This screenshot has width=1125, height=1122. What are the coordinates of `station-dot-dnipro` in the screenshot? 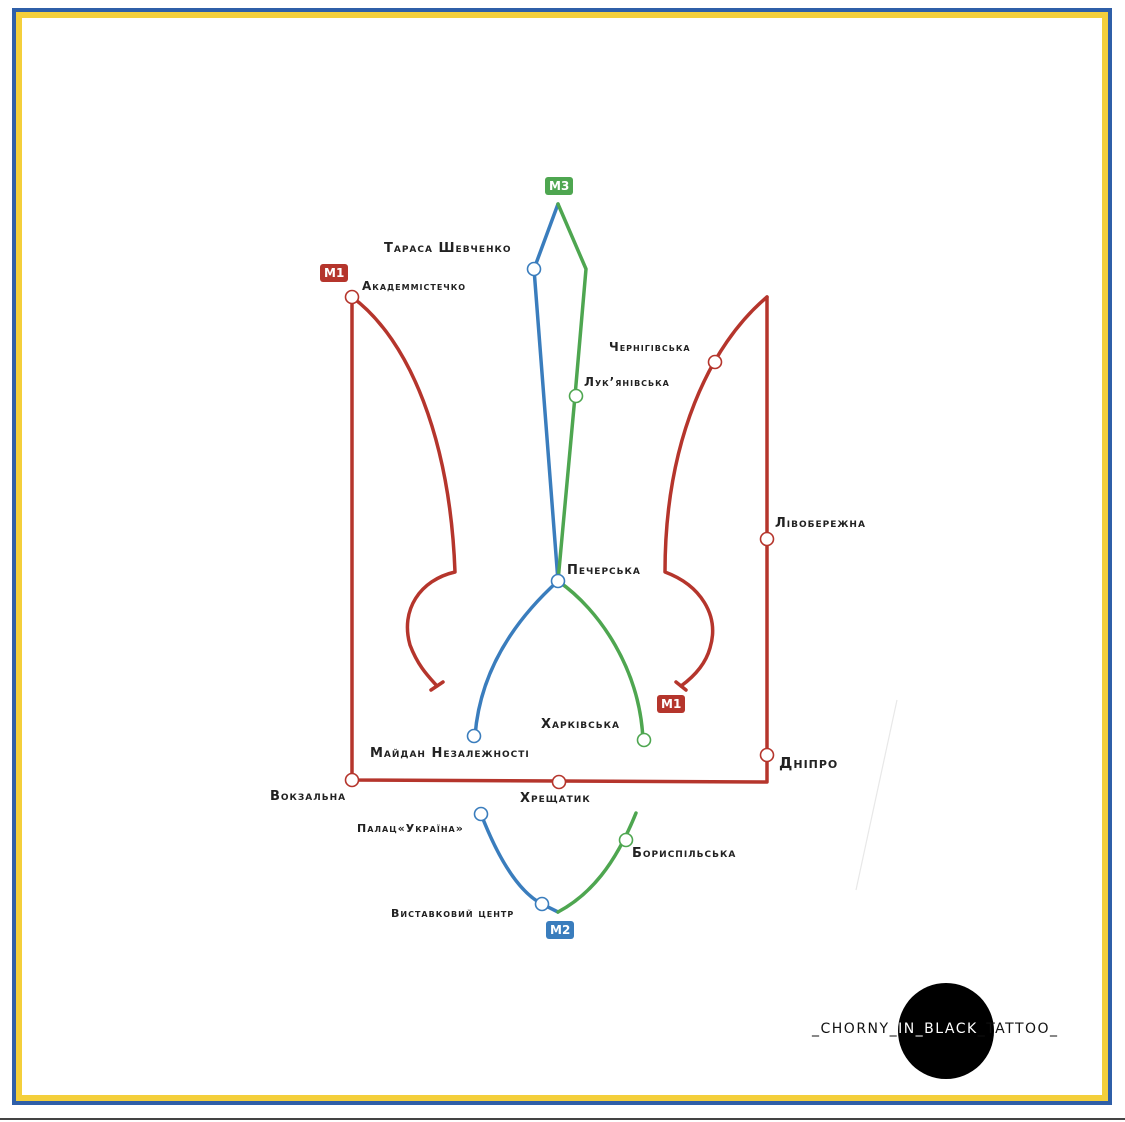 It's located at (767, 755).